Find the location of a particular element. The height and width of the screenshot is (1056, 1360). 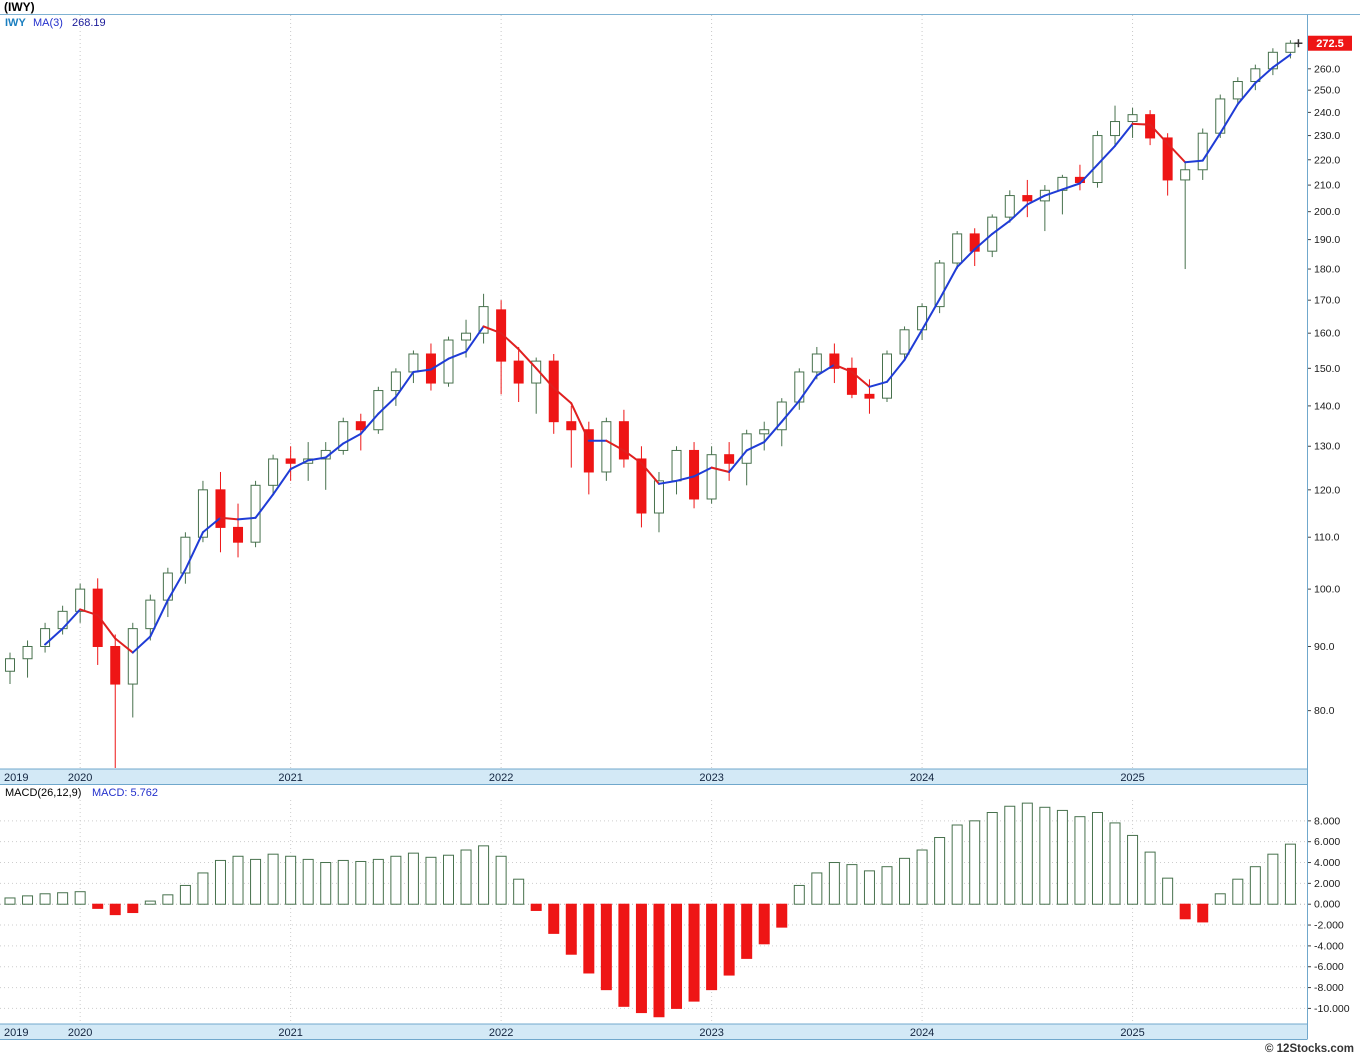

price-legend: IWY MA(3) 268.19 is located at coordinates (55, 23).